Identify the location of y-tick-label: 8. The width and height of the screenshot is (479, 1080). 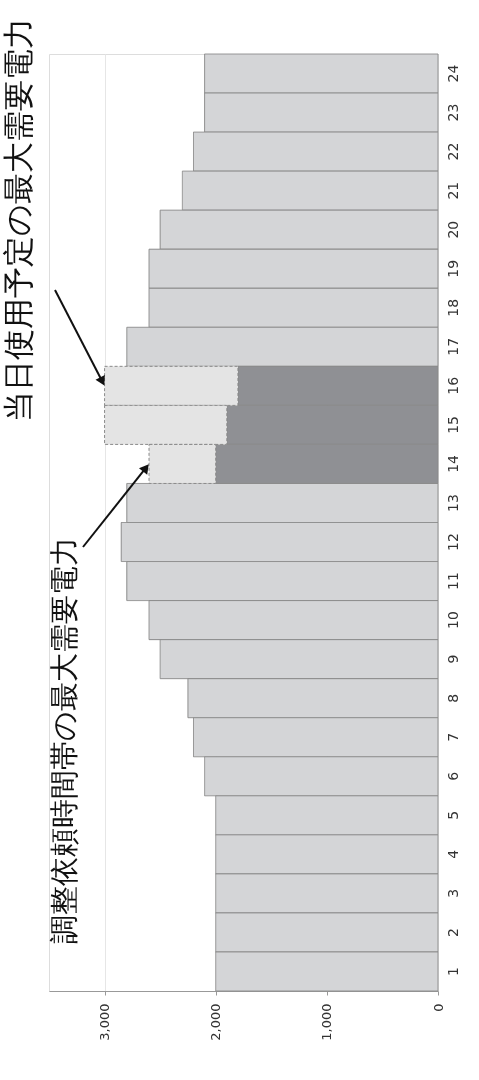
(452, 698).